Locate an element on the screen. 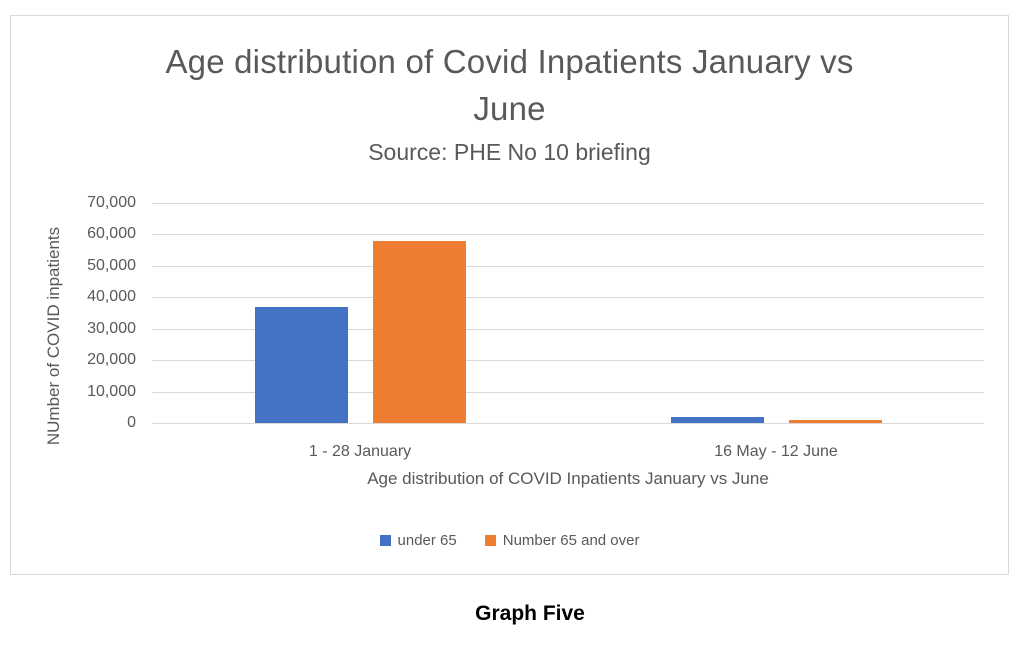 The image size is (1024, 645). bar-number-65-and-over-1-28-january is located at coordinates (419, 332).